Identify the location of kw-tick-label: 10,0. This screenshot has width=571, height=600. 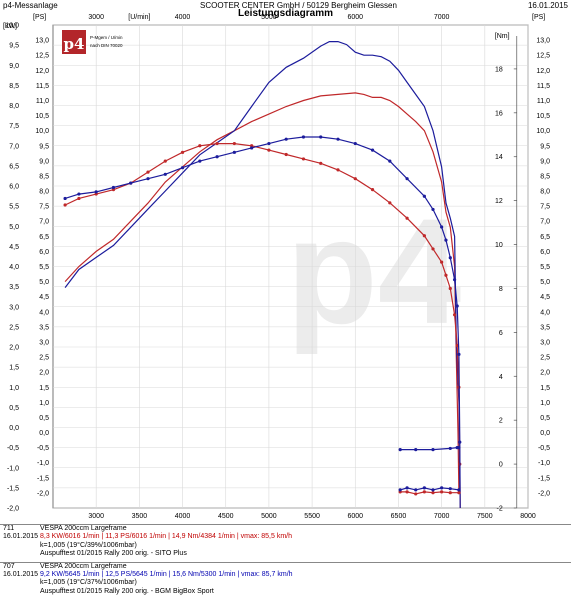
(12, 26).